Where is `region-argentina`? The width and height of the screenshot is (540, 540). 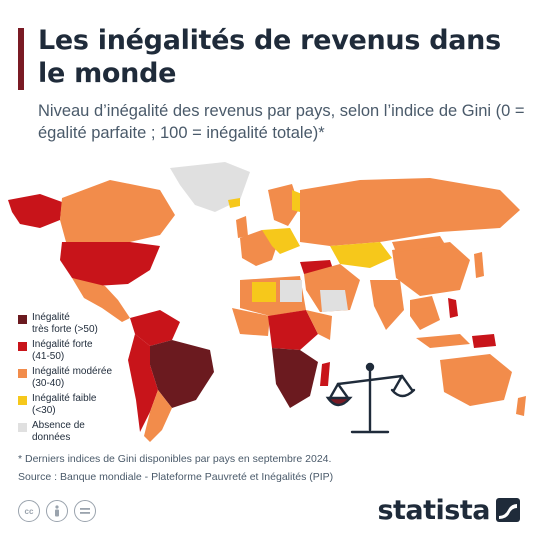 region-argentina is located at coordinates (158, 416).